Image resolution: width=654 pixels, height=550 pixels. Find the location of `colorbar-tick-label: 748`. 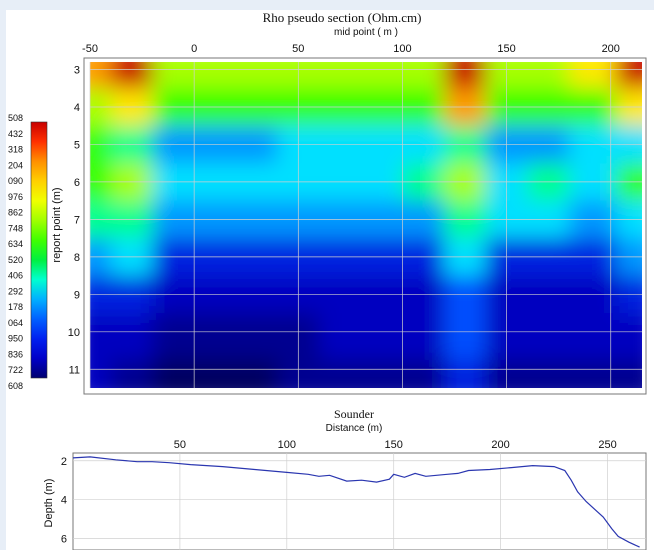

colorbar-tick-label: 748 is located at coordinates (15, 228).